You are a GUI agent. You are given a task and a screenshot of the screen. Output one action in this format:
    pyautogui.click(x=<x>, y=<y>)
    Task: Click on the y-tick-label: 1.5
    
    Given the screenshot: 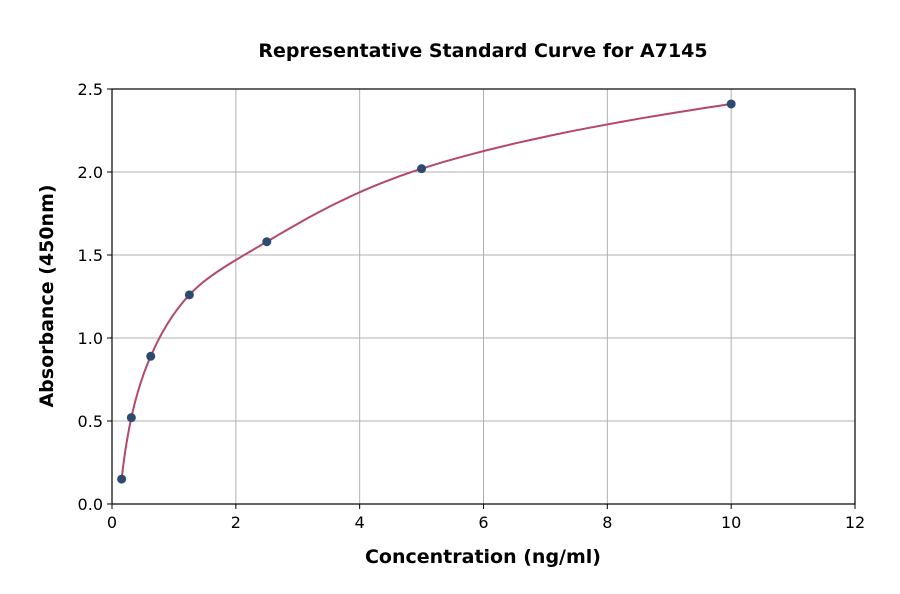 What is the action you would take?
    pyautogui.click(x=90, y=255)
    